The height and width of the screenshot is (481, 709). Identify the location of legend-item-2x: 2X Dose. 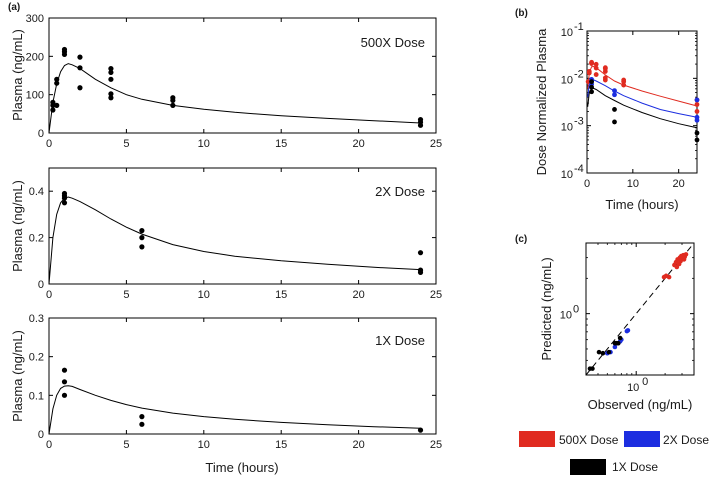
(666, 439).